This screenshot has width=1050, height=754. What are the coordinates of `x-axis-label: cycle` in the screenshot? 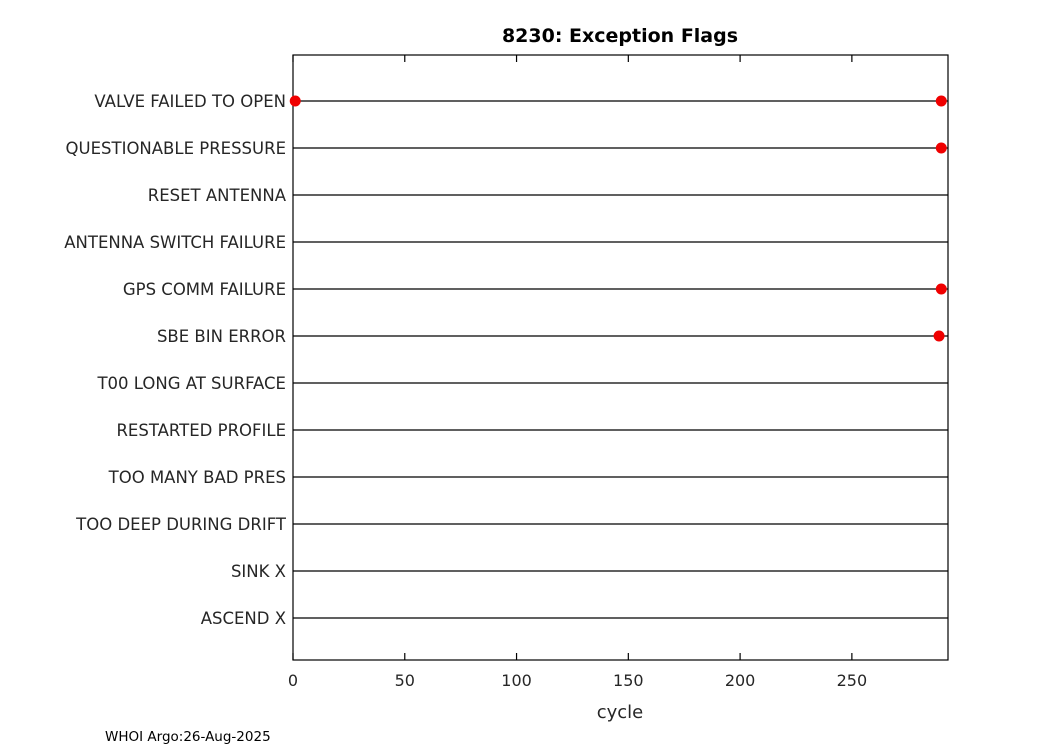 It's located at (620, 712).